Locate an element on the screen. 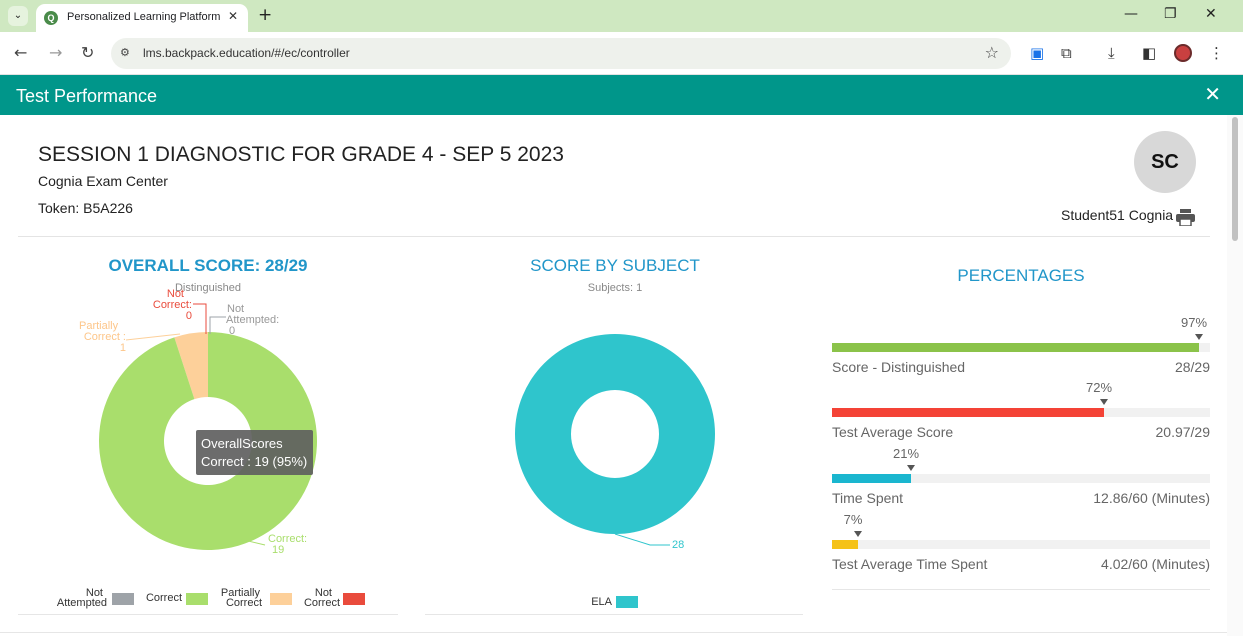  ela-slice-label: 28 is located at coordinates (678, 545).